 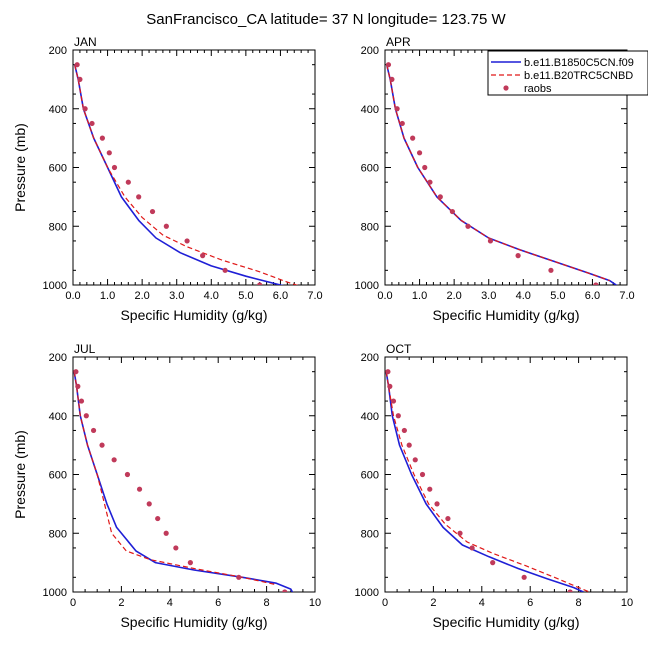 I want to click on series-group, so click(x=183, y=480).